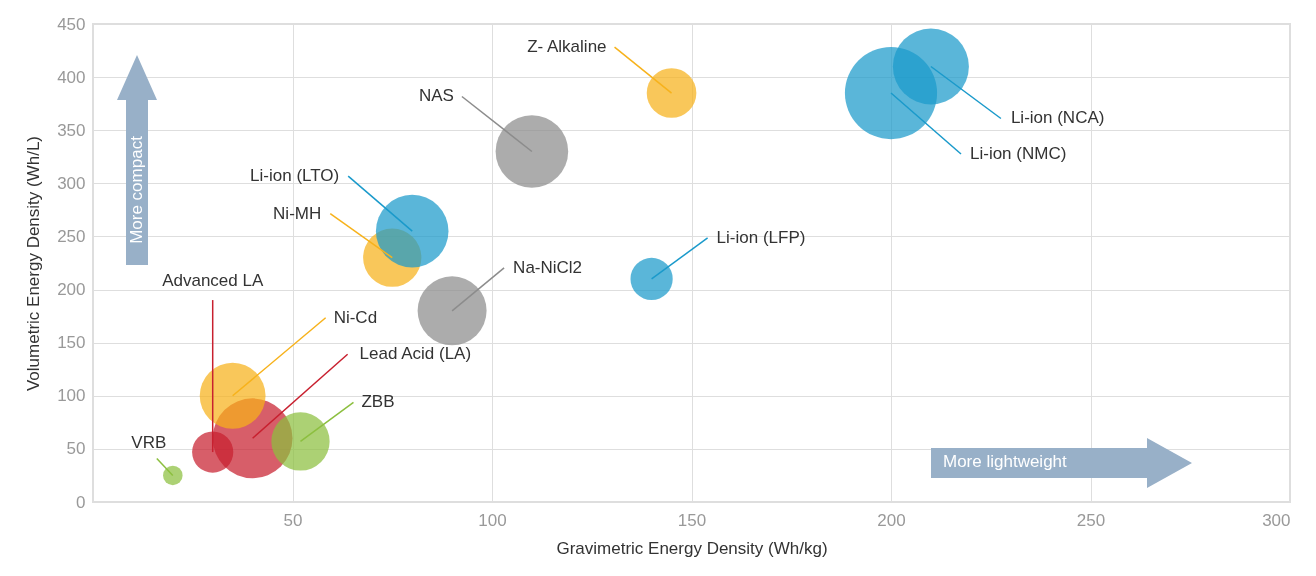 The image size is (1316, 576). Describe the element at coordinates (137, 190) in the screenshot. I see `annotation: More compact` at that location.